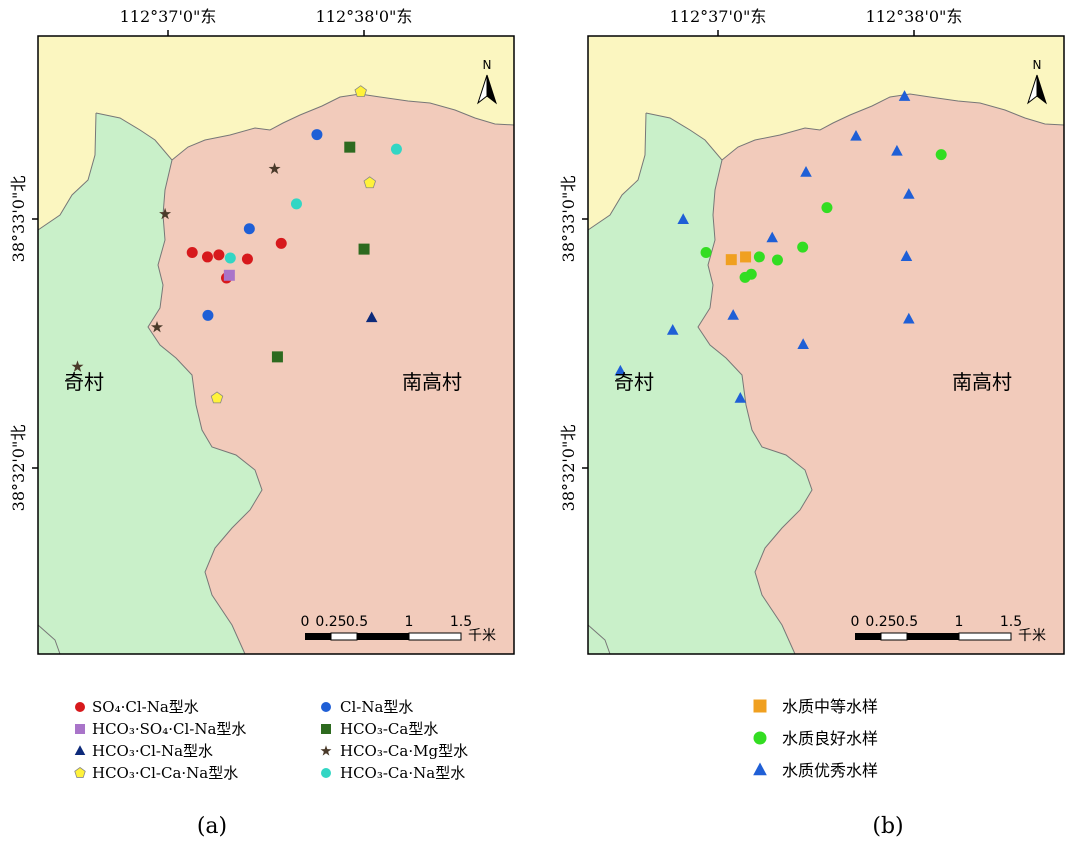 This screenshot has width=1080, height=843. Describe the element at coordinates (482, 636) in the screenshot. I see `scale-unit-a: 千米` at that location.